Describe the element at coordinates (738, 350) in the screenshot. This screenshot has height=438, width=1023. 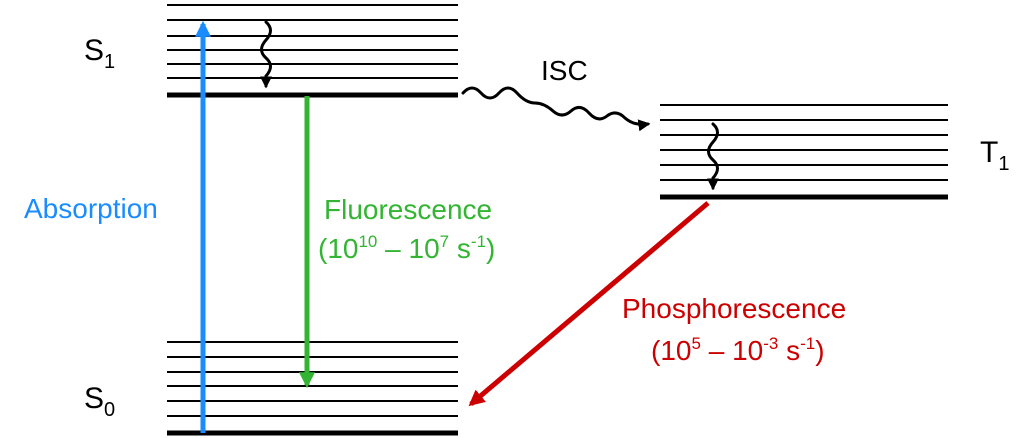
I see `phosphorescence-rate: (105 – 10-3 s-1)` at that location.